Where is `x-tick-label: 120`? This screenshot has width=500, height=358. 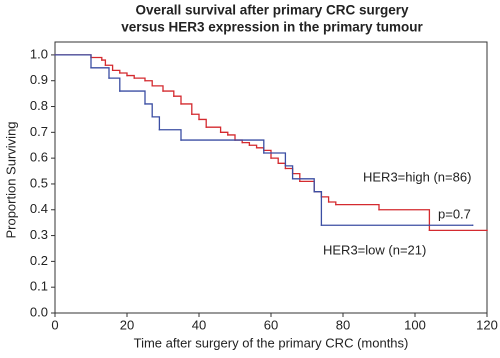
x-tick-label: 120 is located at coordinates (487, 324).